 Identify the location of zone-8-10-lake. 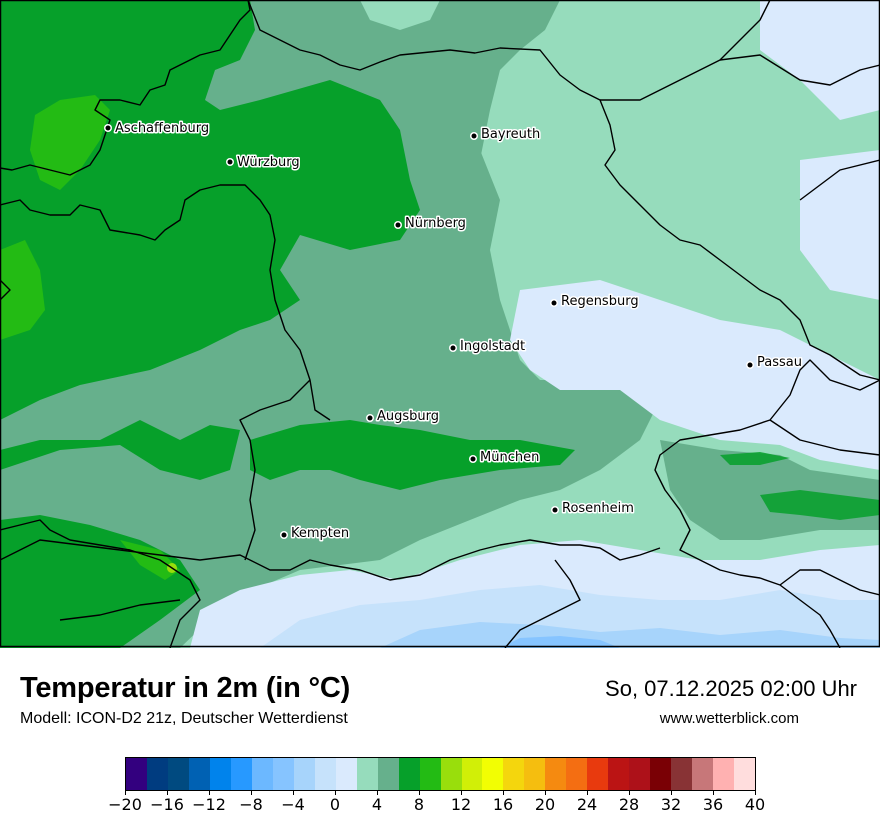
(150, 560).